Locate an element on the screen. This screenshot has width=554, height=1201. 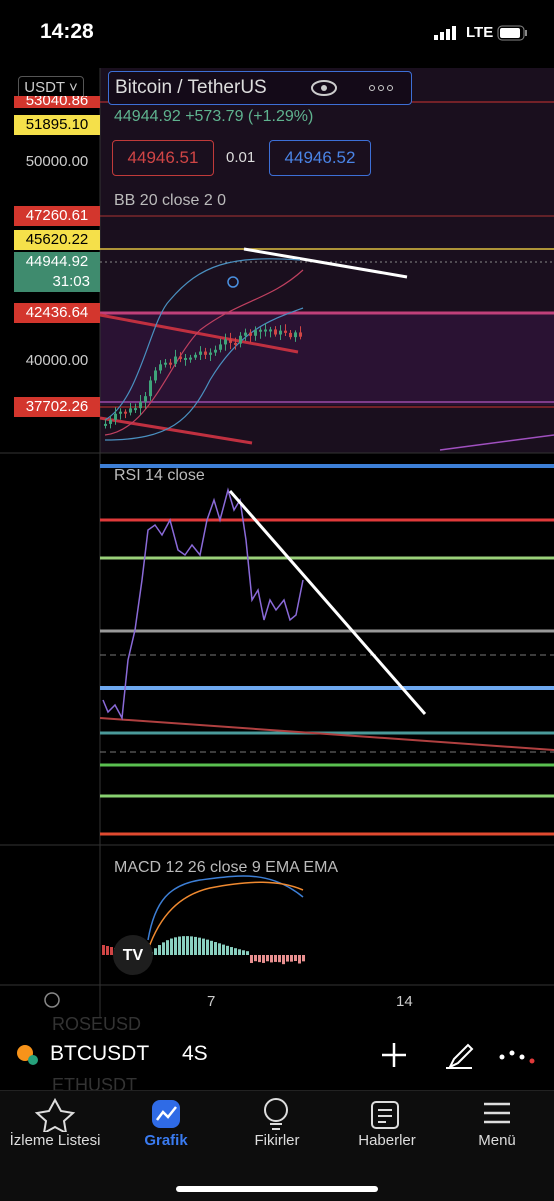
home-indicator is located at coordinates (277, 1189).